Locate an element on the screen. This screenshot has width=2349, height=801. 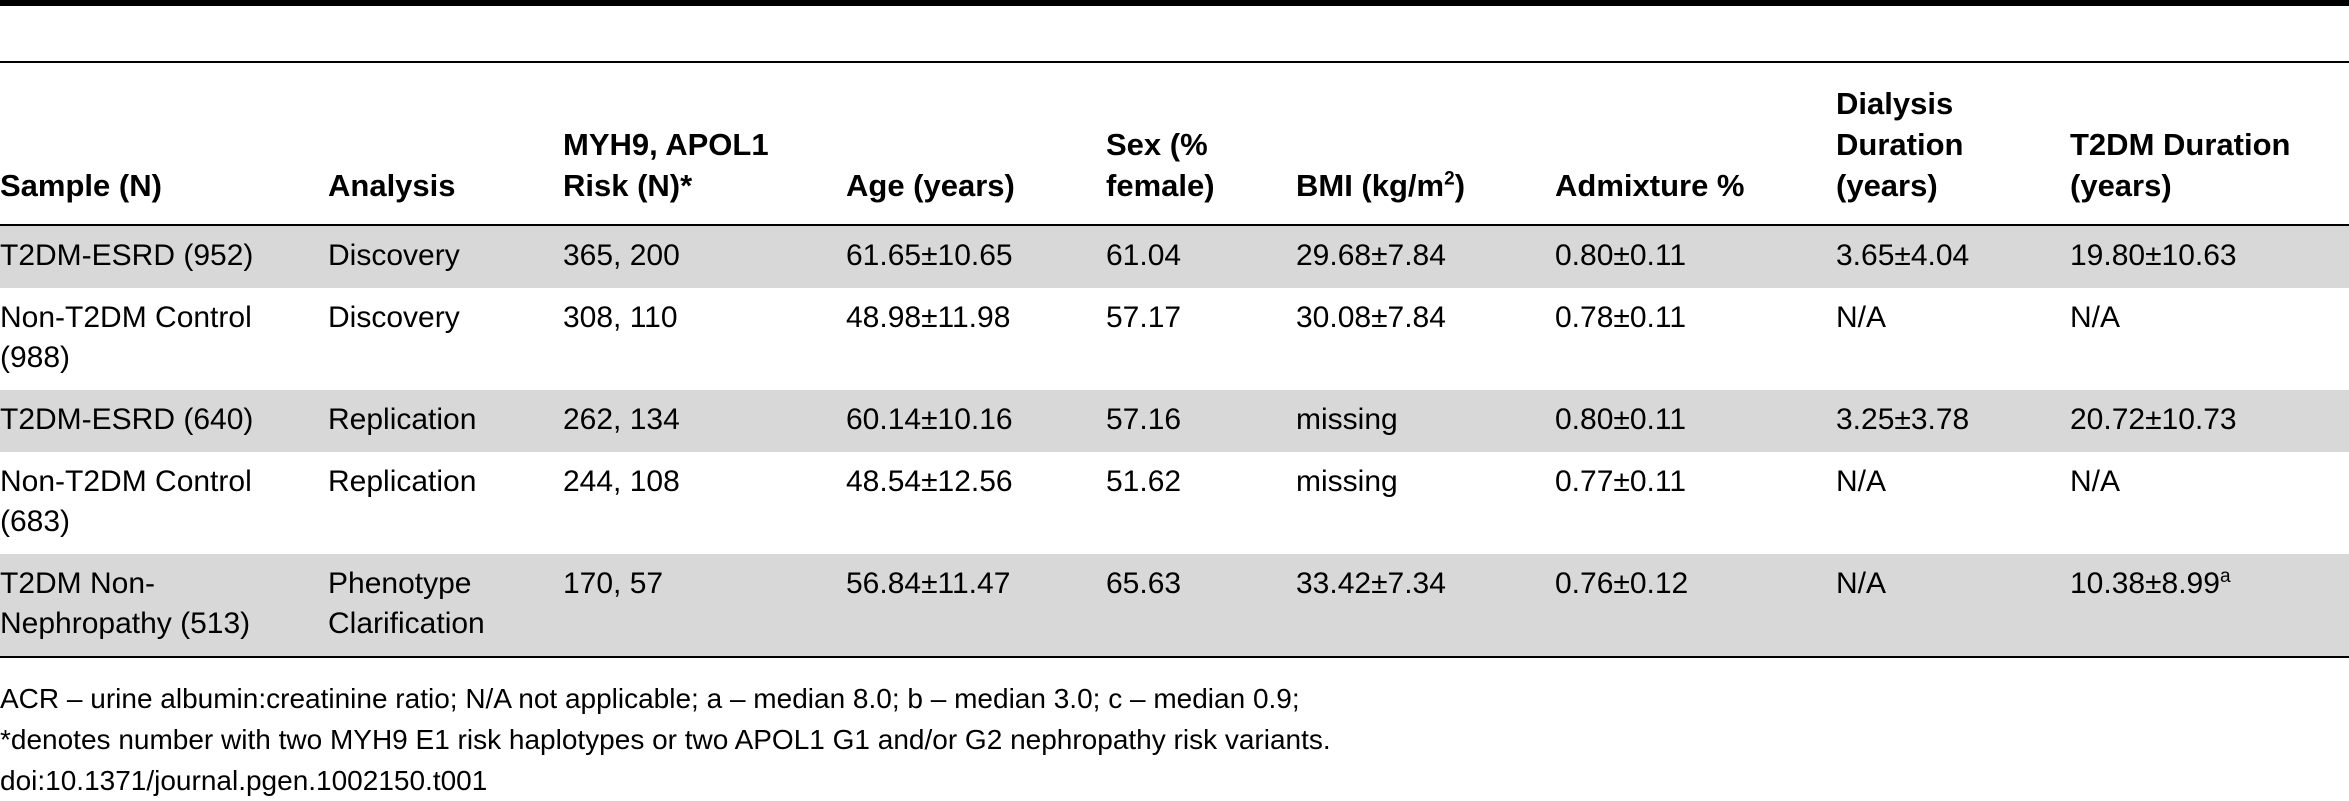
cell-age: 60.14±10.16 is located at coordinates (976, 421).